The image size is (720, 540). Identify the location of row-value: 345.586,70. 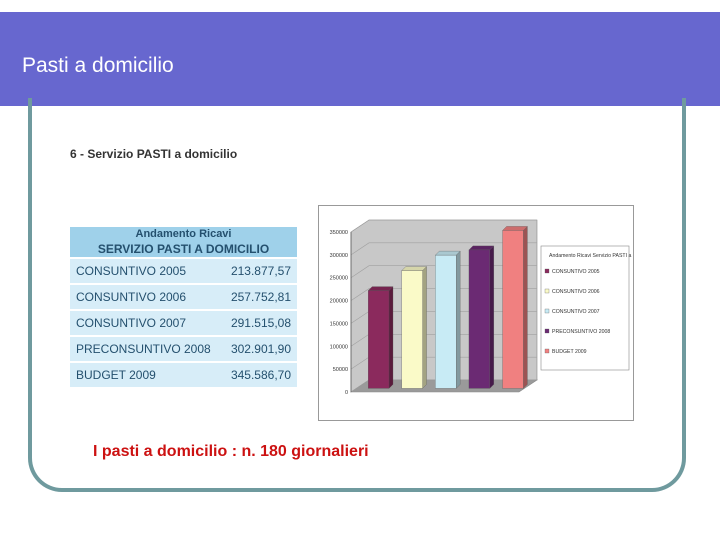
(259, 375).